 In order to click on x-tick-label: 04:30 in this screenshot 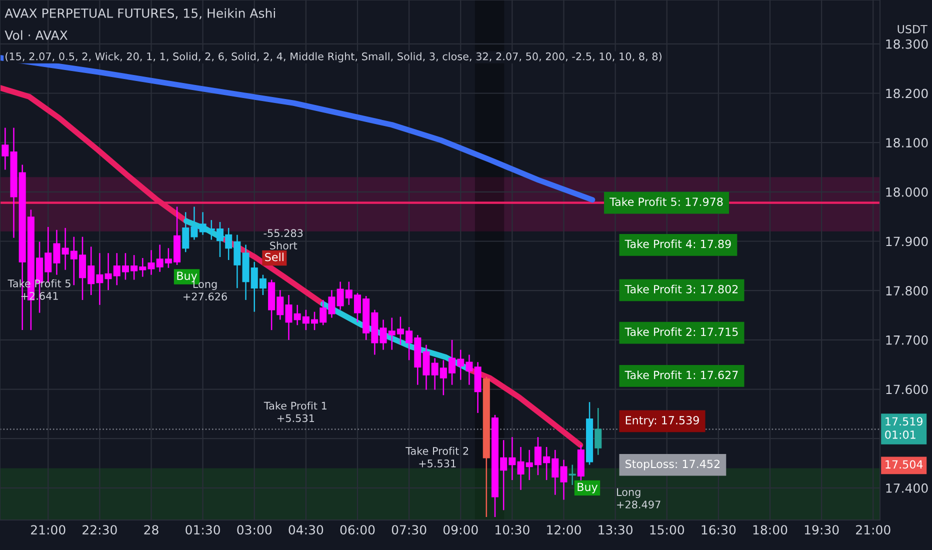, I will do `click(306, 530)`.